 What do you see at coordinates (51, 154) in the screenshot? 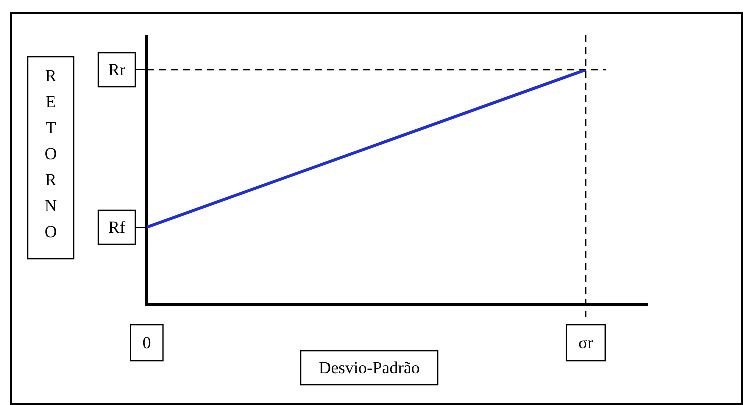
I see `y-axis-title: RETORNO` at bounding box center [51, 154].